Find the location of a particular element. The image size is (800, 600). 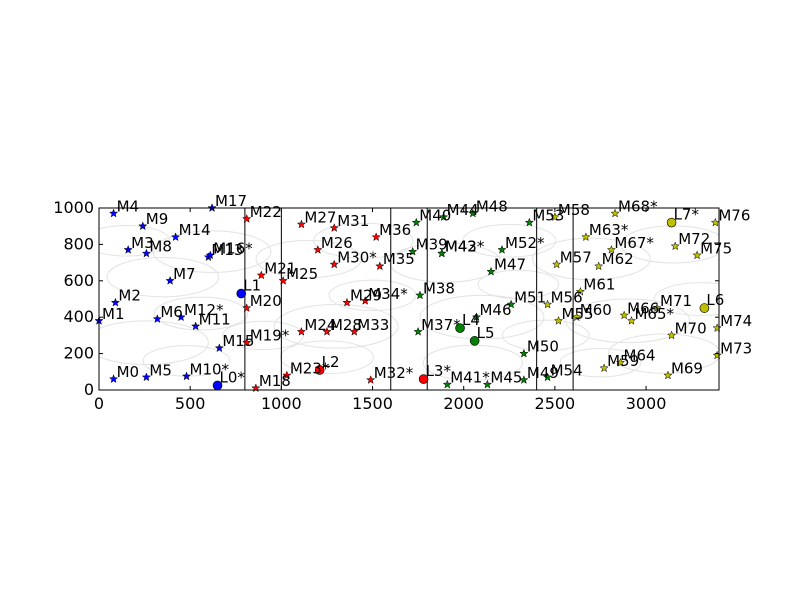

point-label: M57 is located at coordinates (576, 257).